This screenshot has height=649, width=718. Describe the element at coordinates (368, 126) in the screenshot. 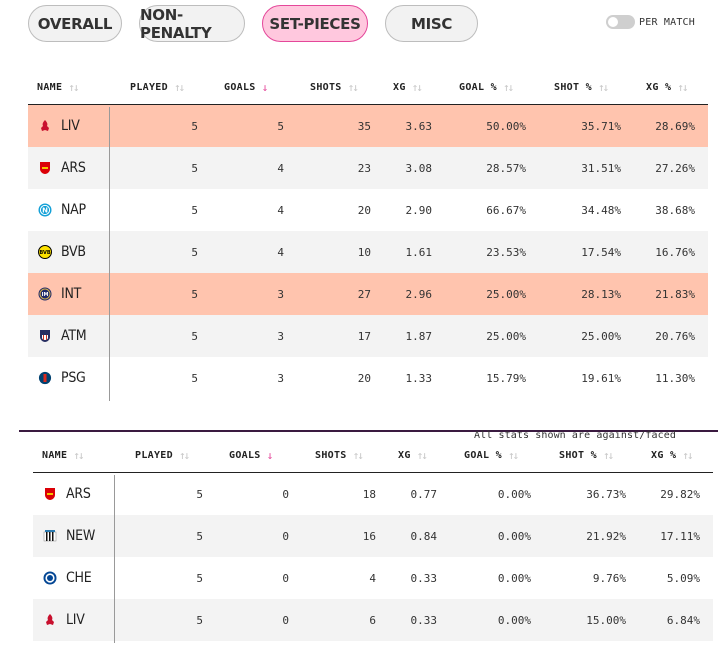

I see `table-row: LIV 5 5 35 3.63 50.00% 35.71% 28.69%` at that location.